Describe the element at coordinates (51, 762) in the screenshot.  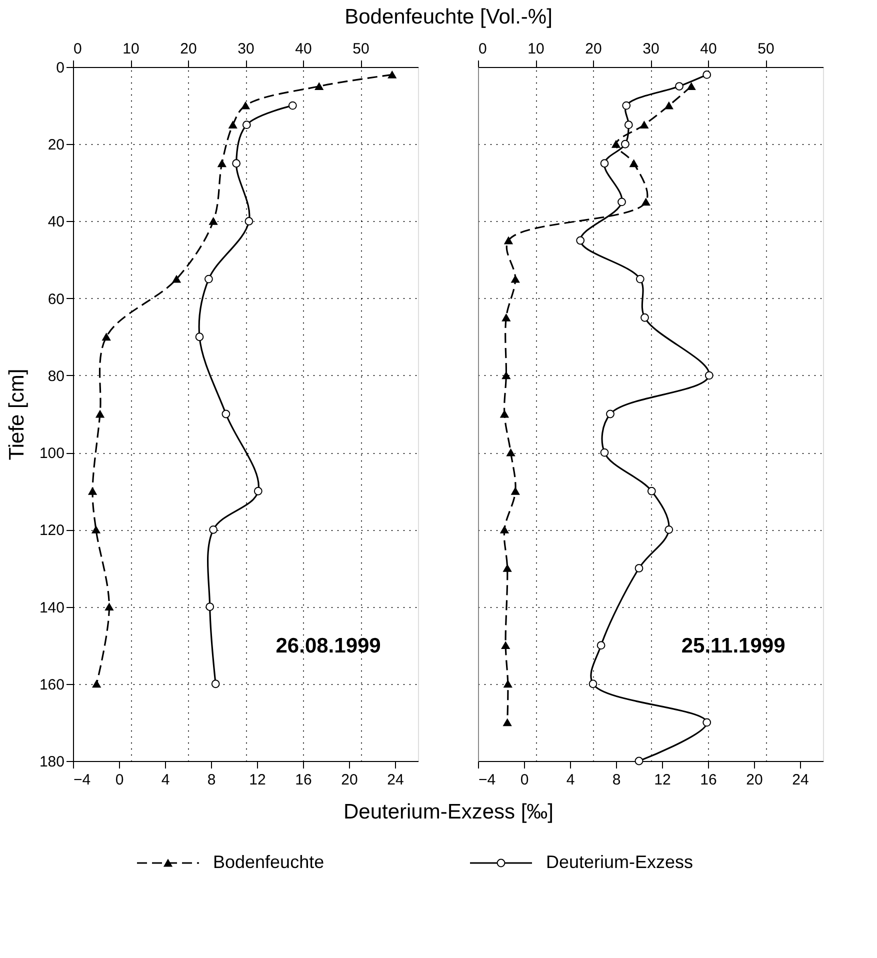
I see `y-tick-label: 180` at that location.